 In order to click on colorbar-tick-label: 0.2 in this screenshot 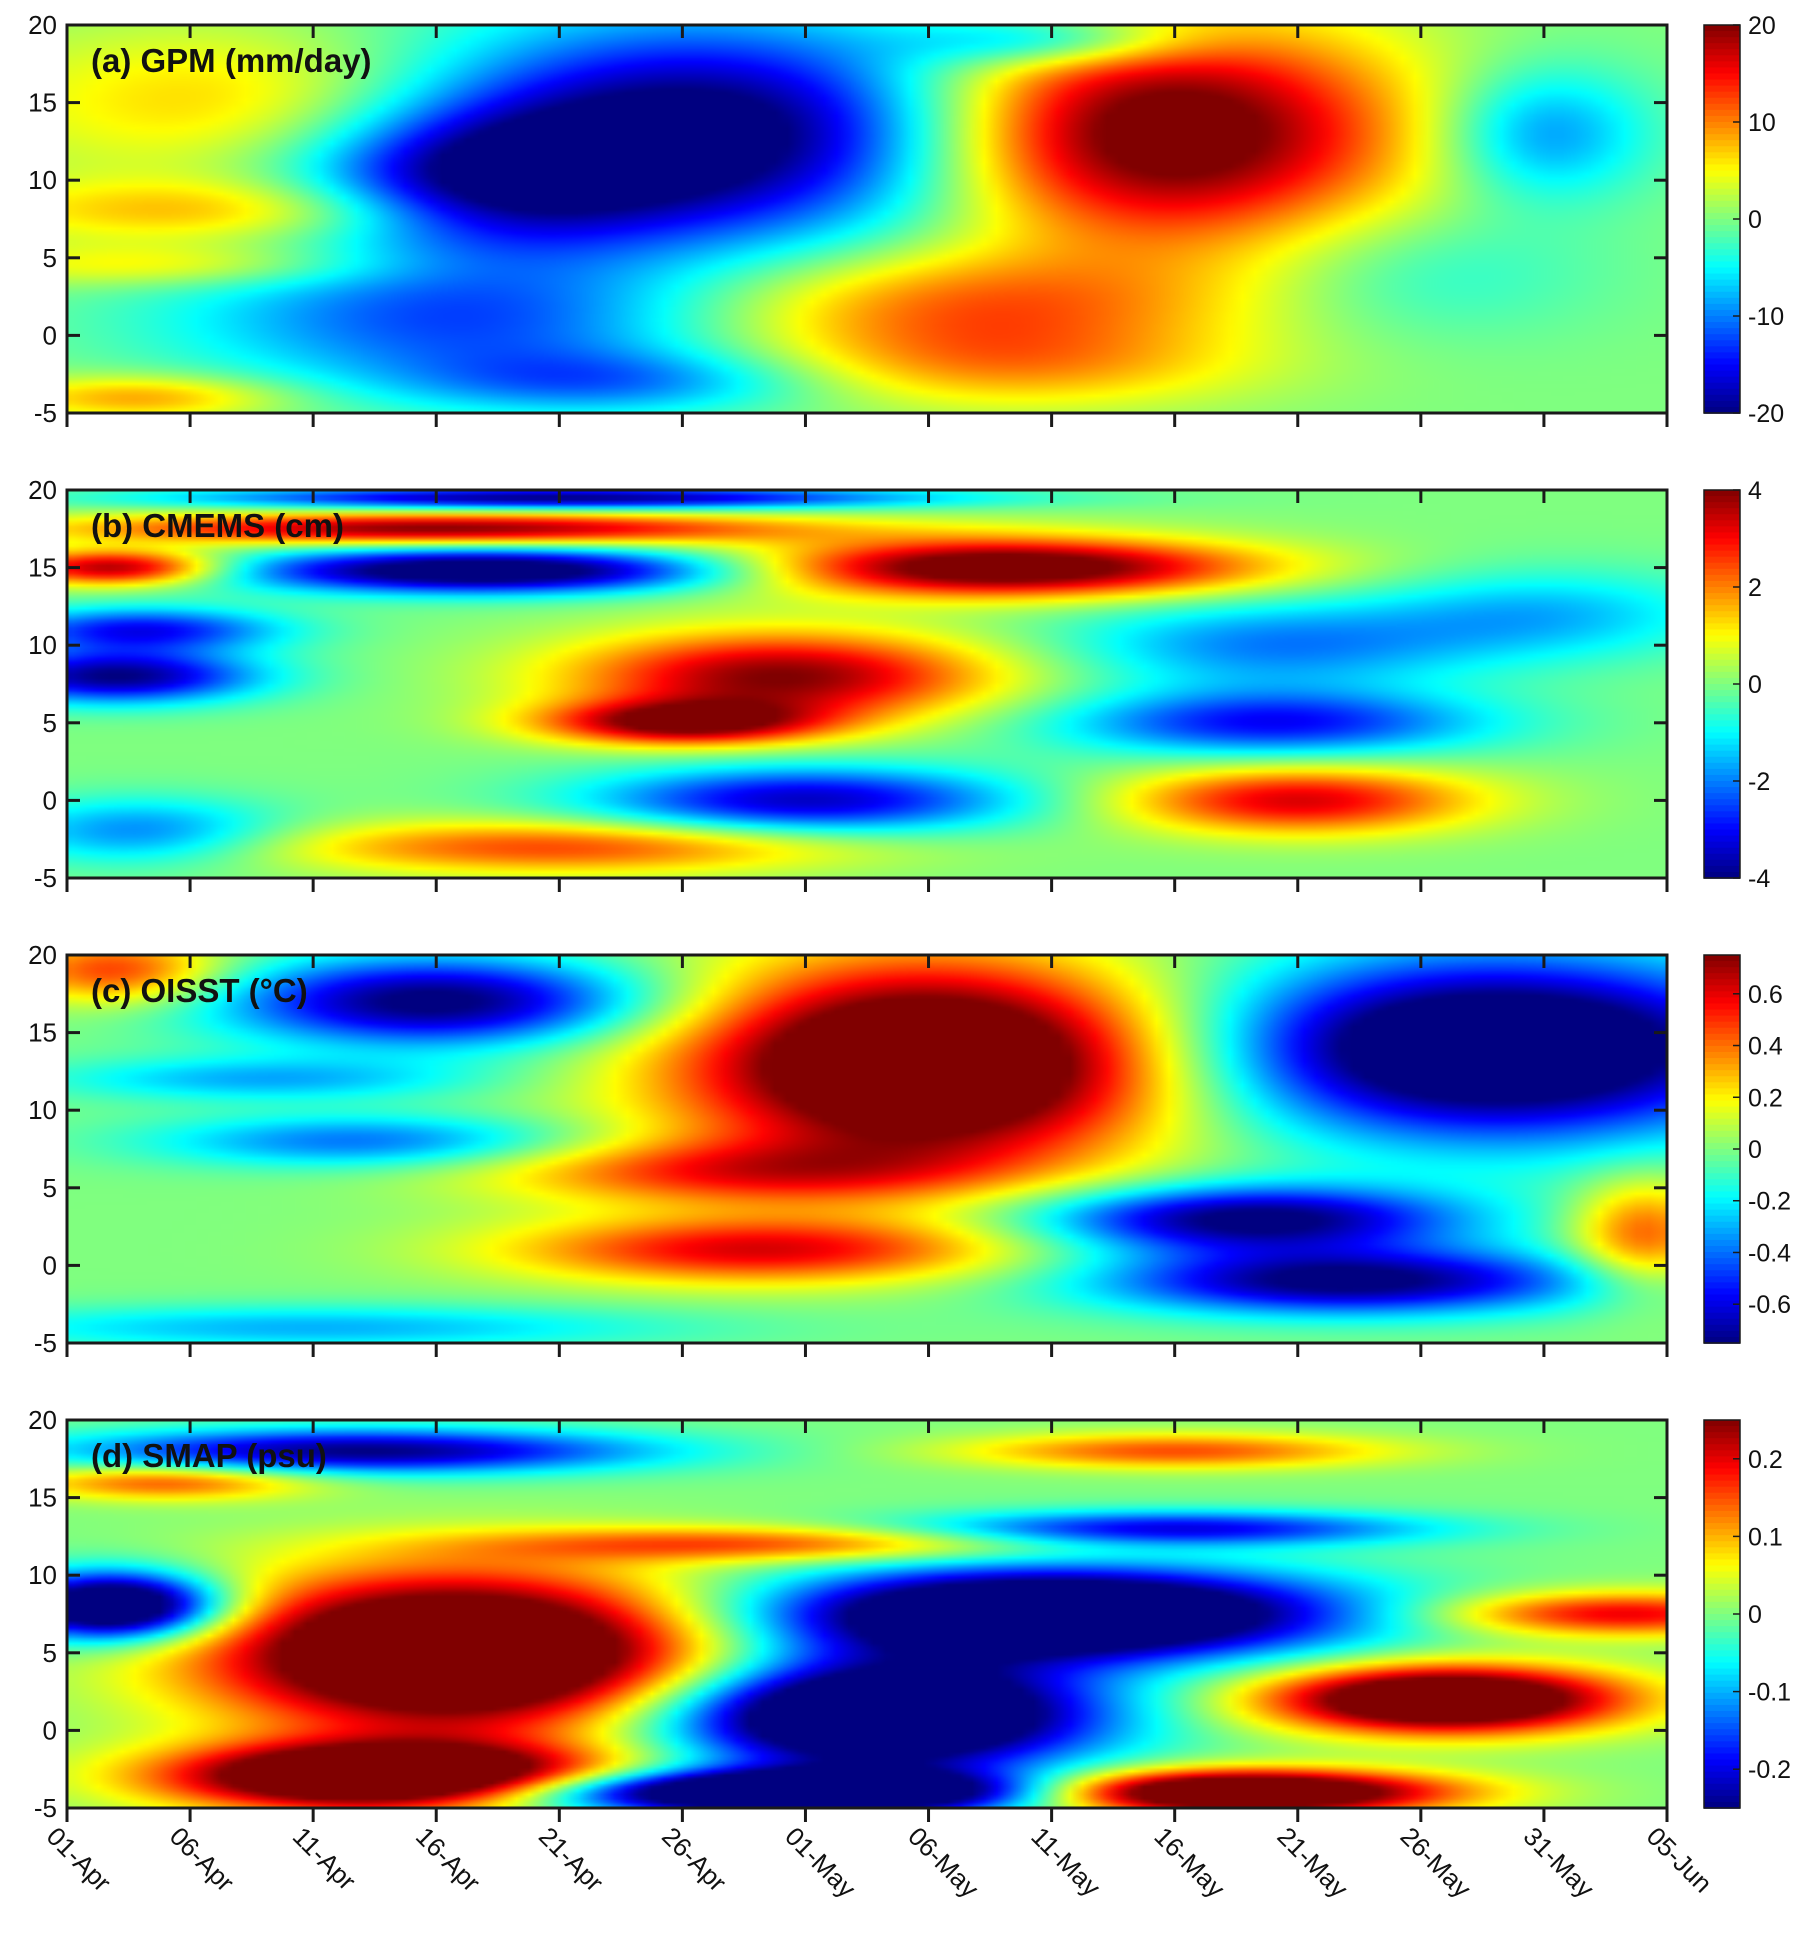, I will do `click(1765, 1098)`.